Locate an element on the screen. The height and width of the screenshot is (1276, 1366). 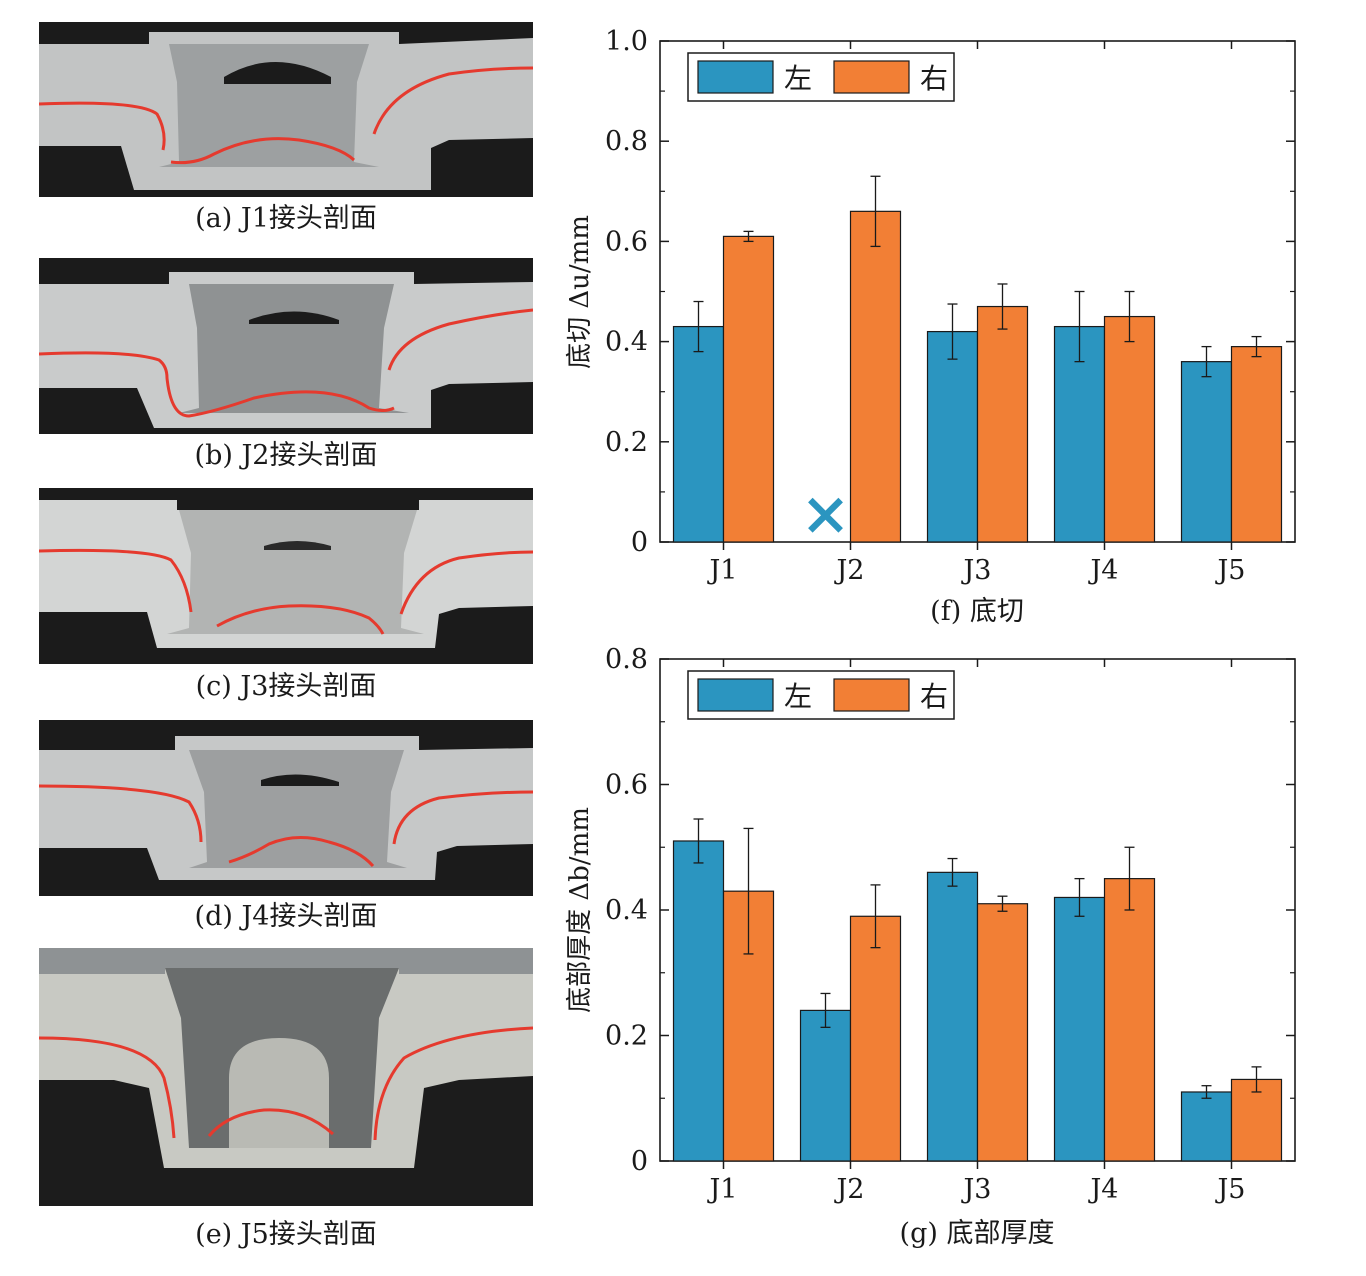
missing-data-marker: × is located at coordinates (825, 514).